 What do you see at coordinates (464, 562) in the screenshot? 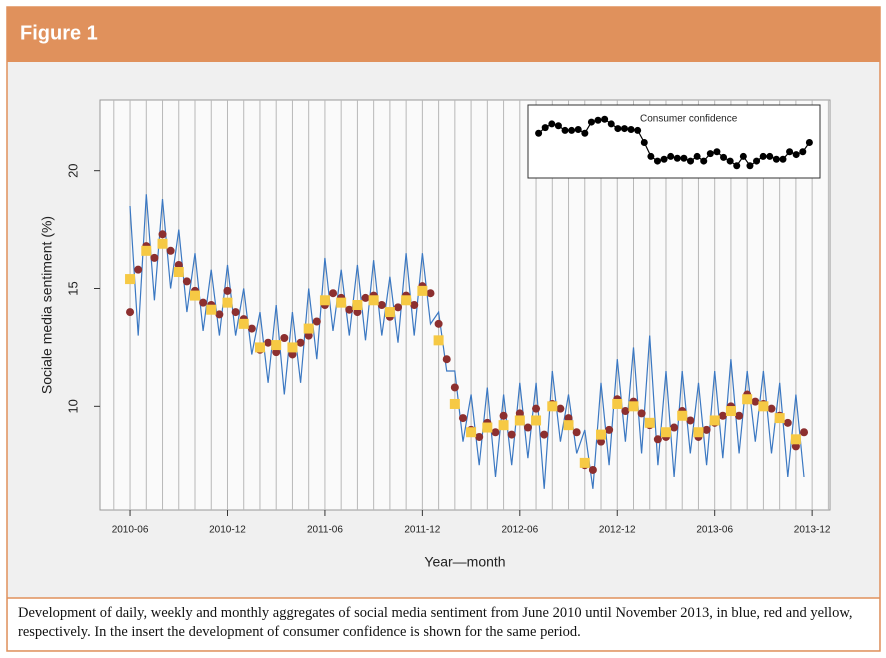
I see `x-axis-label: Year—month` at bounding box center [464, 562].